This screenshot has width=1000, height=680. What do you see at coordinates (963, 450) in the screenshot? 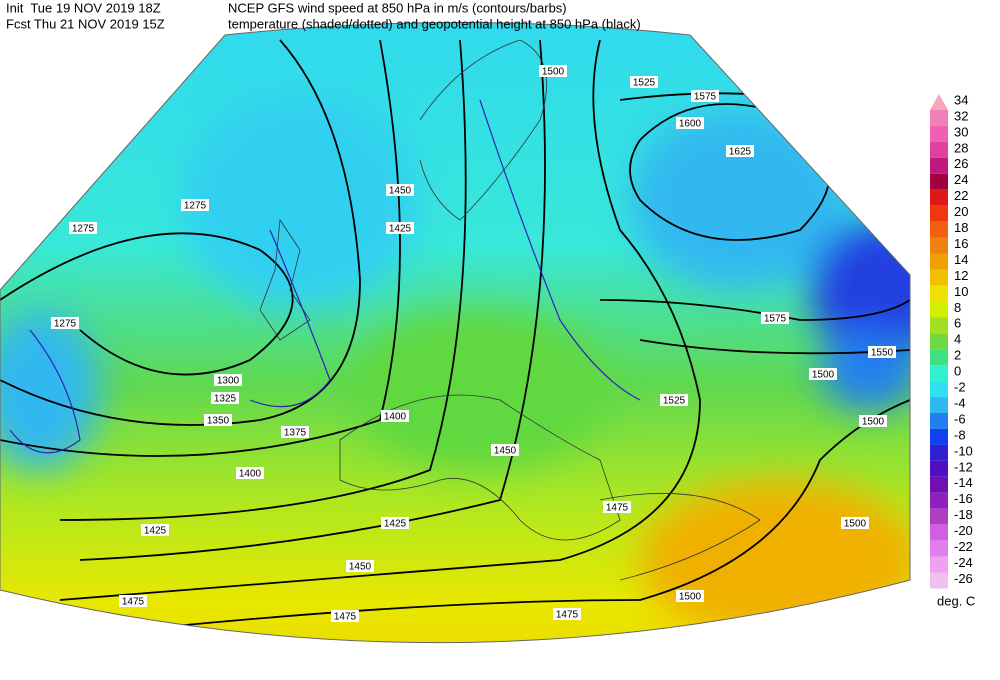
I see `colorbar-label: -10` at bounding box center [963, 450].